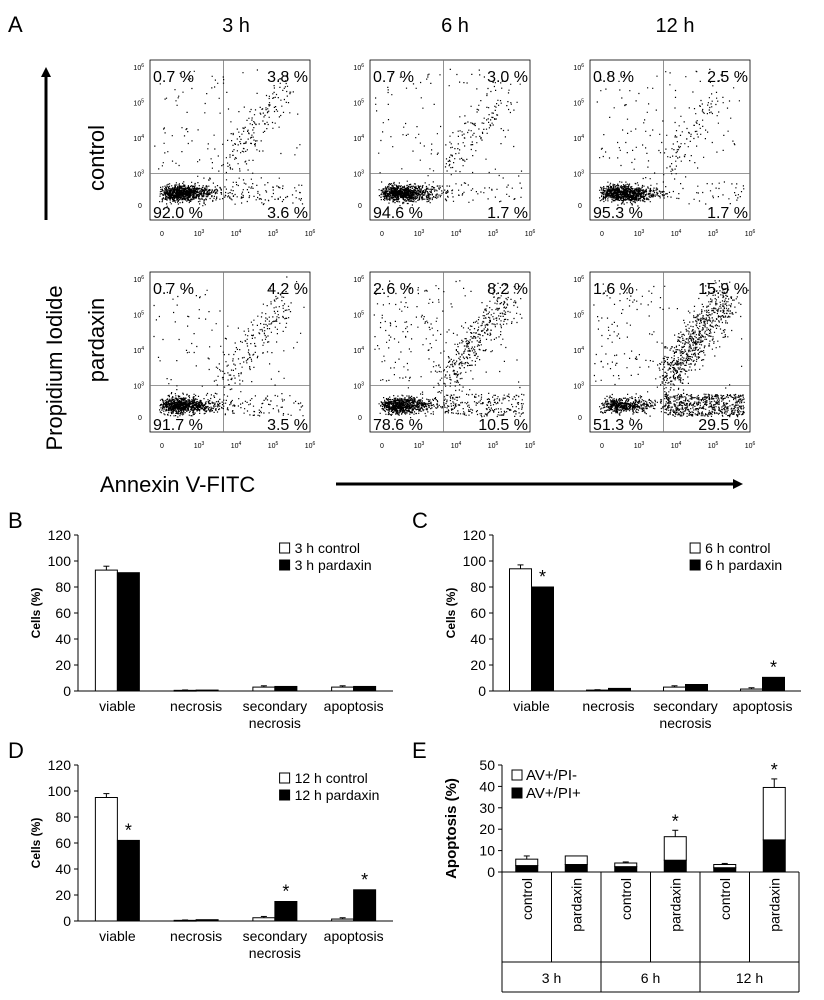  I want to click on bar-12-h-pardaxin-apoptosis, so click(365, 905).